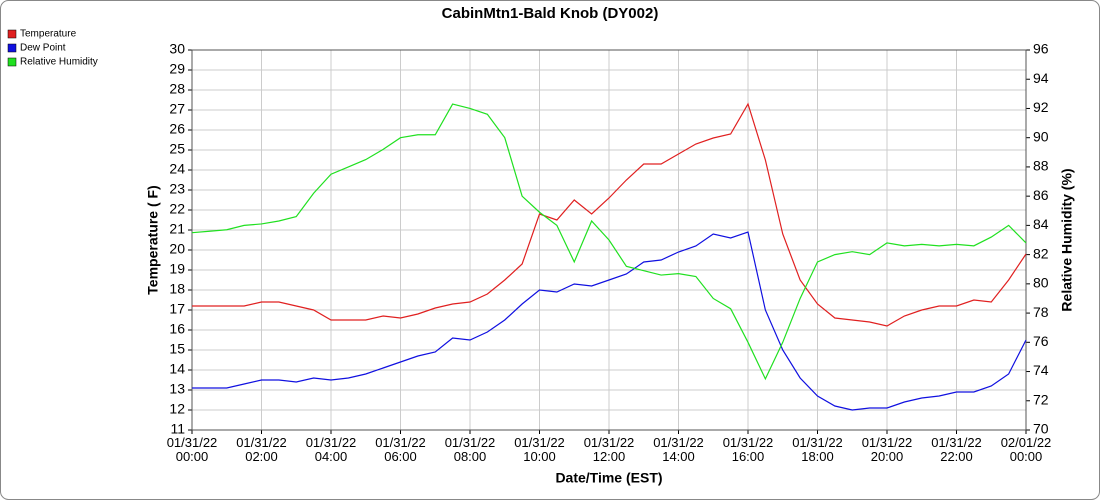 This screenshot has height=500, width=1100. Describe the element at coordinates (1041, 283) in the screenshot. I see `y2-tick-label: 80` at that location.